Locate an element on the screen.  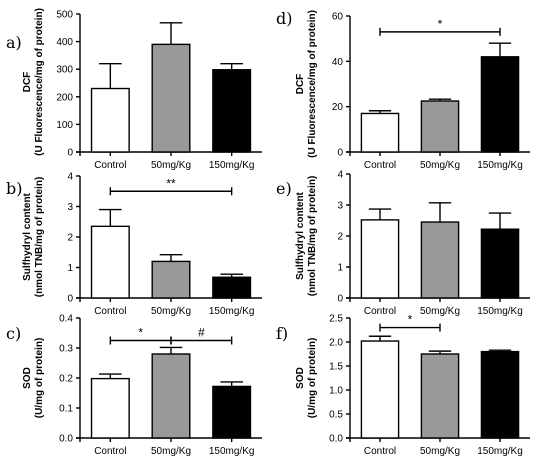
panel-letter: e) is located at coordinates (284, 188).